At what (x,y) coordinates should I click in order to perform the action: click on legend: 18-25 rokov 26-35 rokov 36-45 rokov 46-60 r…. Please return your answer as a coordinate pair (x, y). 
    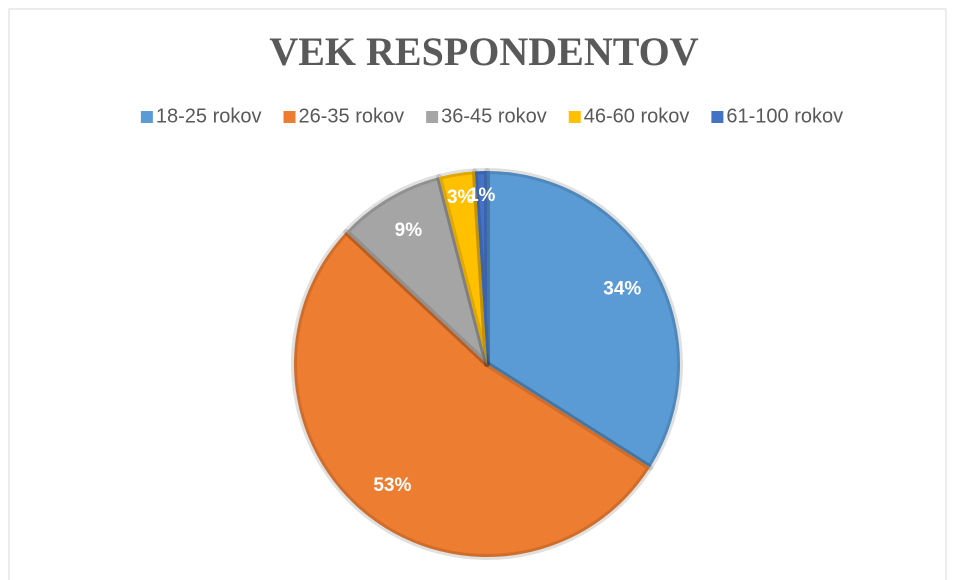
    Looking at the image, I should click on (491, 116).